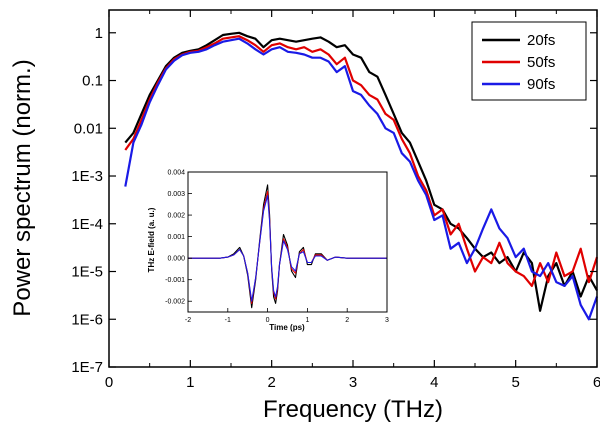 The height and width of the screenshot is (430, 600). I want to click on y-tick-label: 1E-3, so click(87, 176).